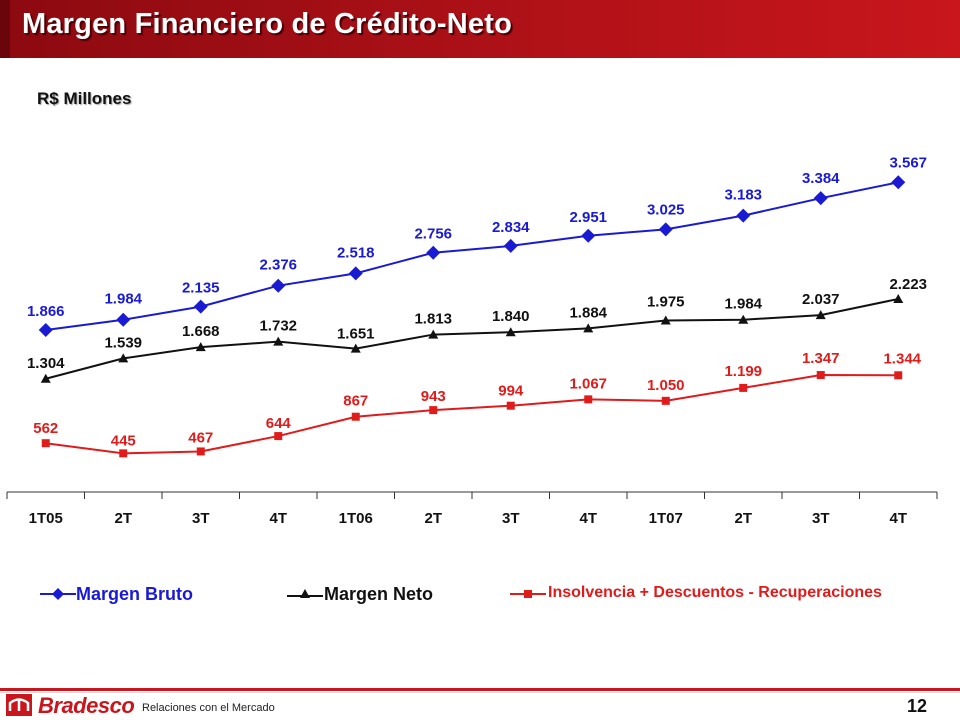 This screenshot has height=720, width=960. I want to click on x-tick-label: 1T06, so click(356, 518).